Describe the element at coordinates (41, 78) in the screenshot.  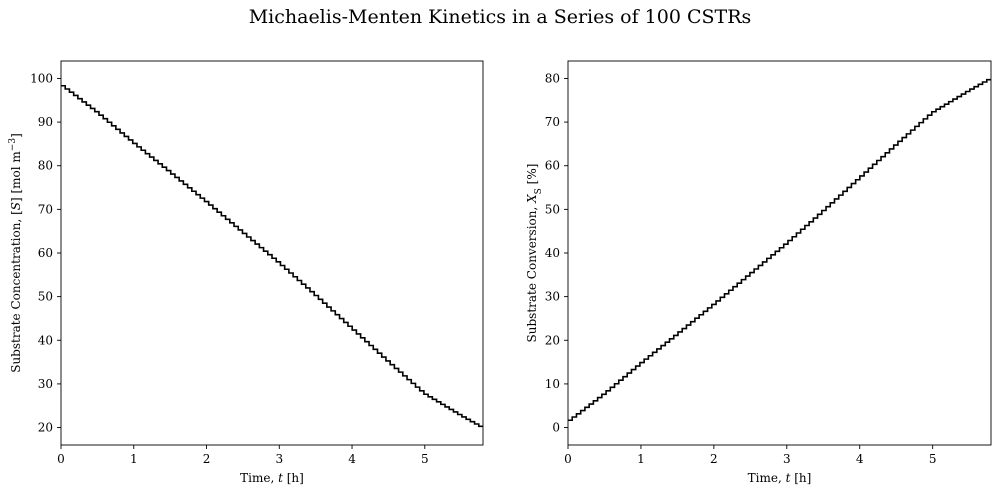
I see `y-tick-label: 100` at that location.